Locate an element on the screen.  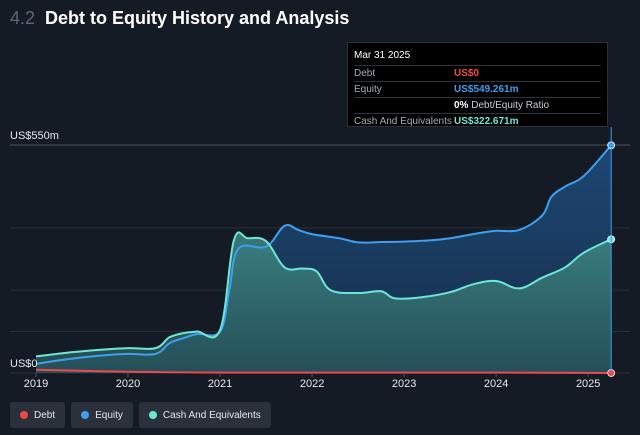
tooltip-equity-value: US$549.261m is located at coordinates (486, 89).